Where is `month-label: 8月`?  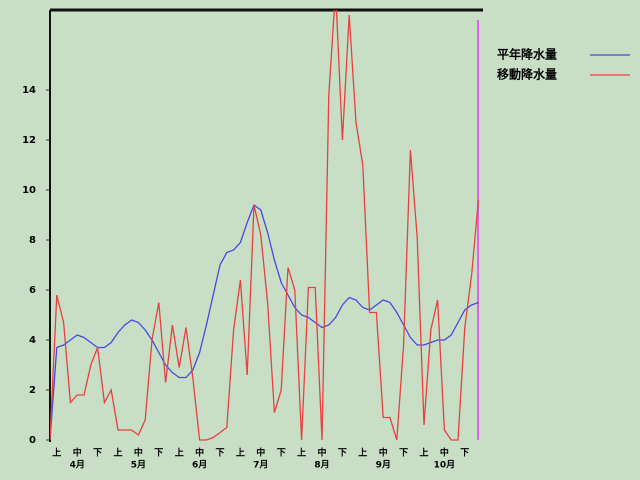 month-label: 8月 is located at coordinates (321, 465).